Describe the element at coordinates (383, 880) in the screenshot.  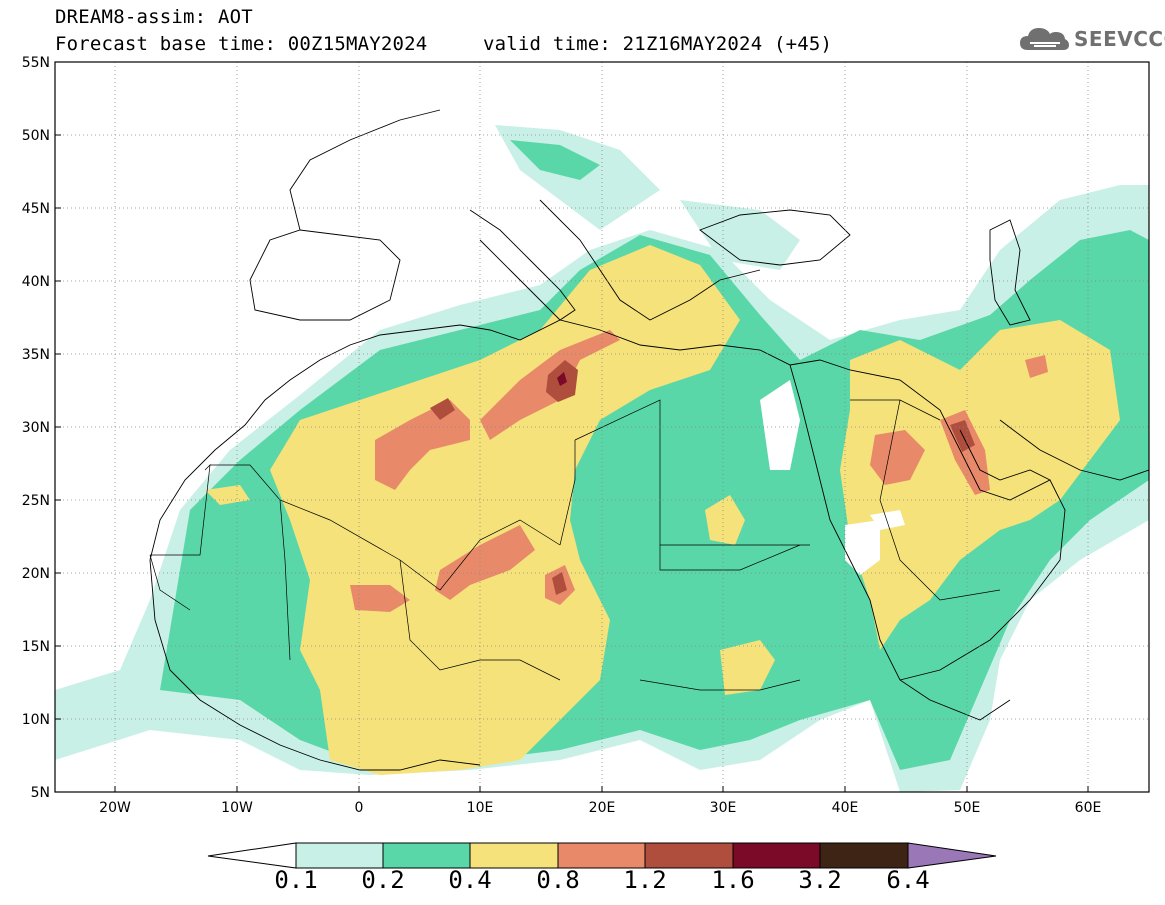
I see `colorbar-label: 0.2` at that location.